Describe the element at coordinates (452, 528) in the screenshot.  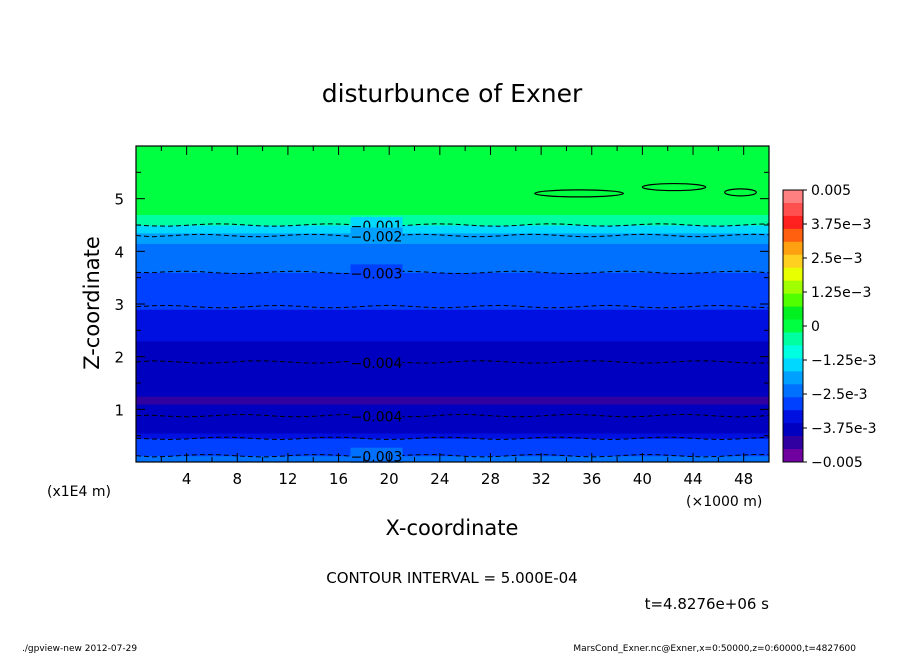
I see `x-axis-label: X-coordinate` at that location.